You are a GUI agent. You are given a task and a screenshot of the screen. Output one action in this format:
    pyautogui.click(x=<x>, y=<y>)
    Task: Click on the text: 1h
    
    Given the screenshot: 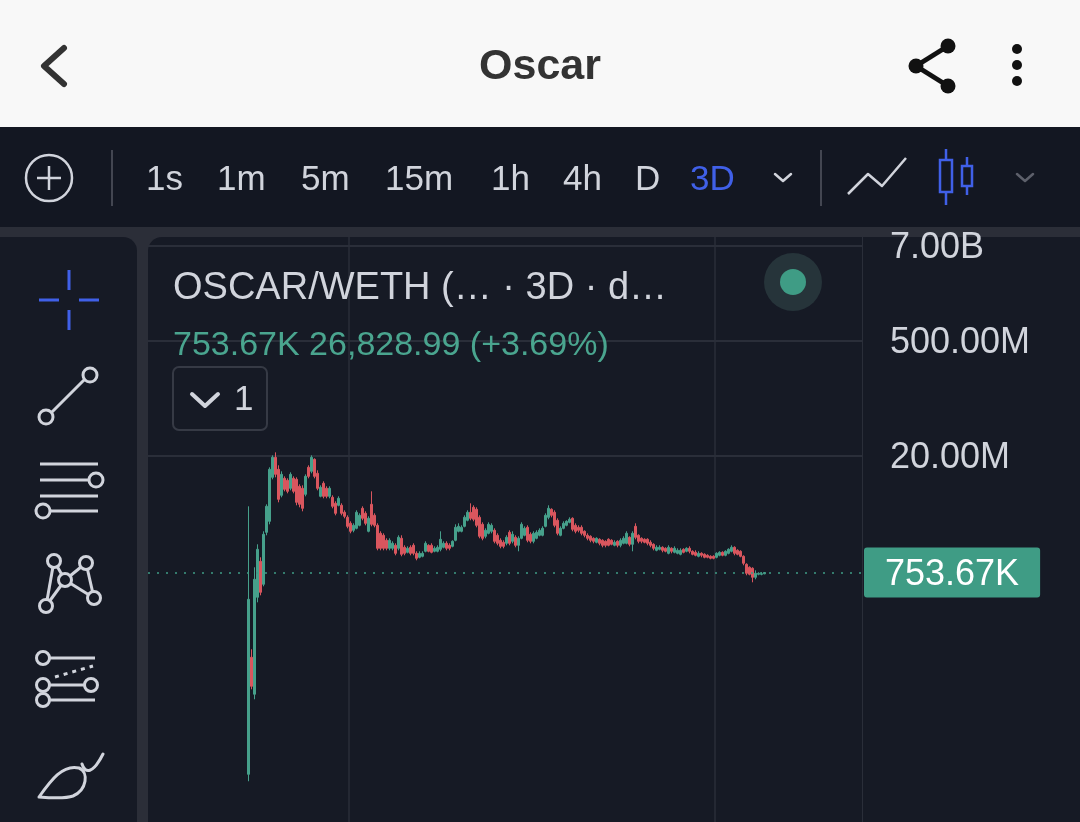 What is the action you would take?
    pyautogui.click(x=510, y=178)
    